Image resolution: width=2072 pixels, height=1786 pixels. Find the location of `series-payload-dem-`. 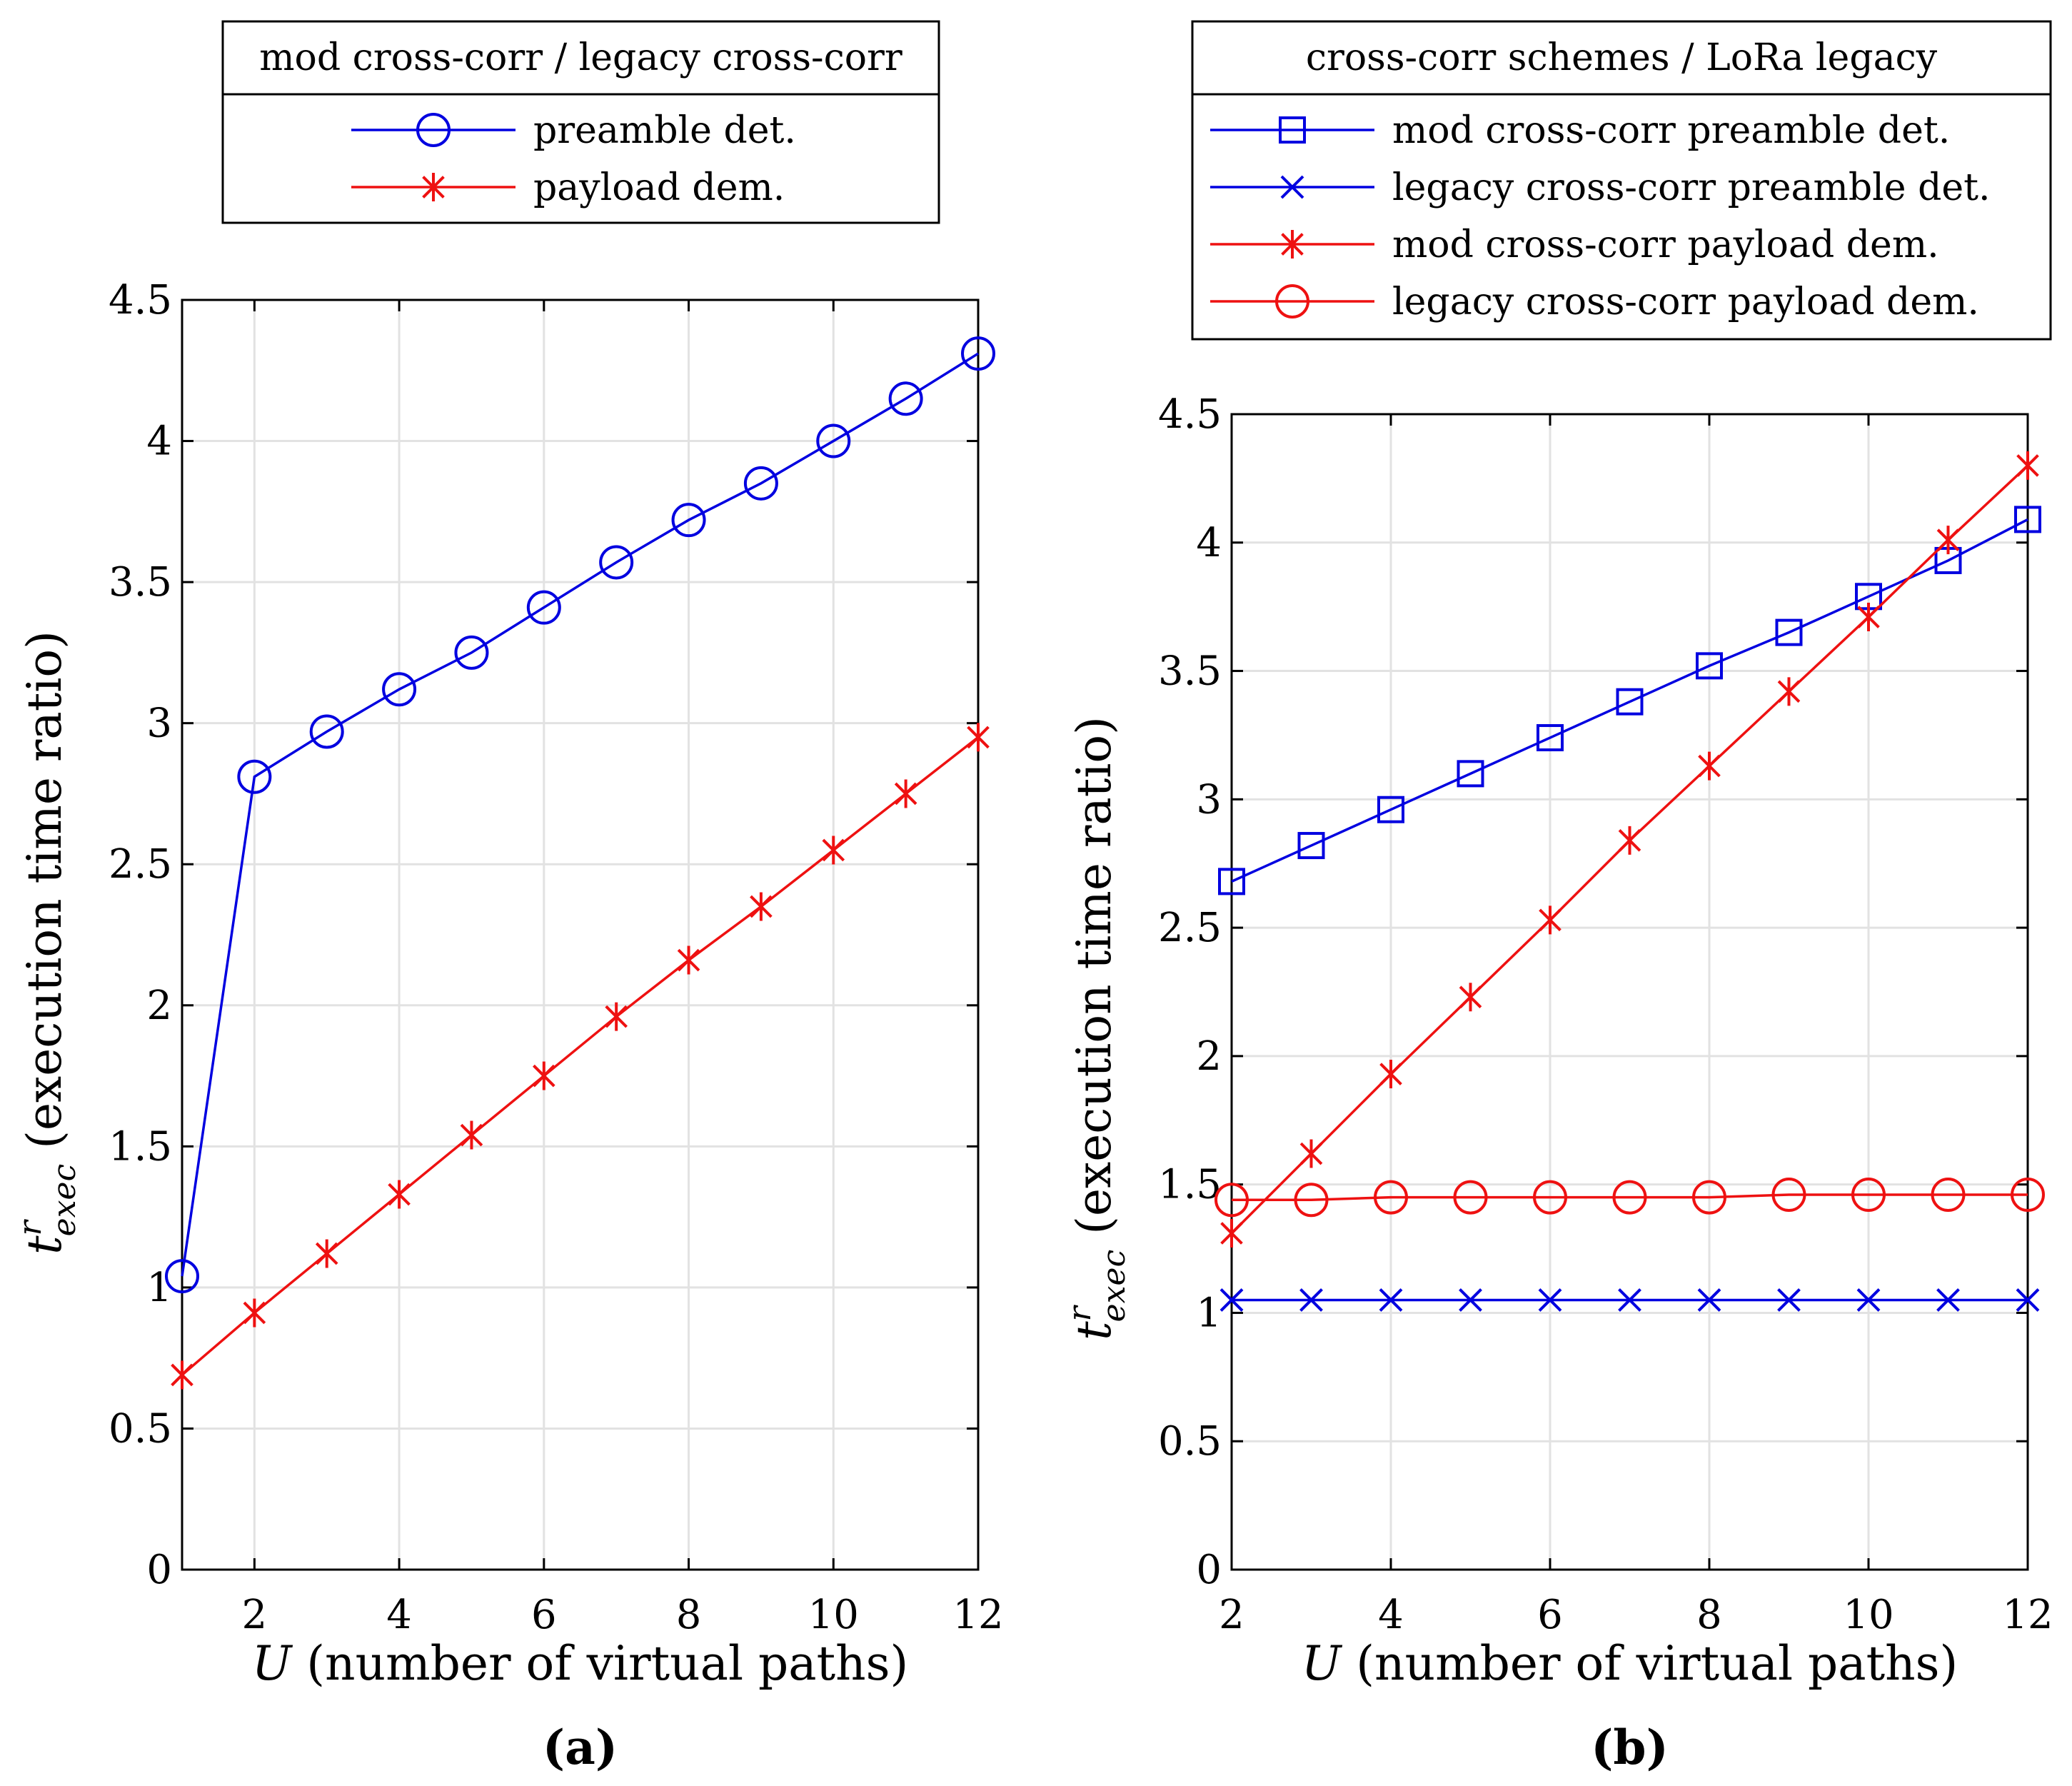

series-payload-dem- is located at coordinates (580, 1057).